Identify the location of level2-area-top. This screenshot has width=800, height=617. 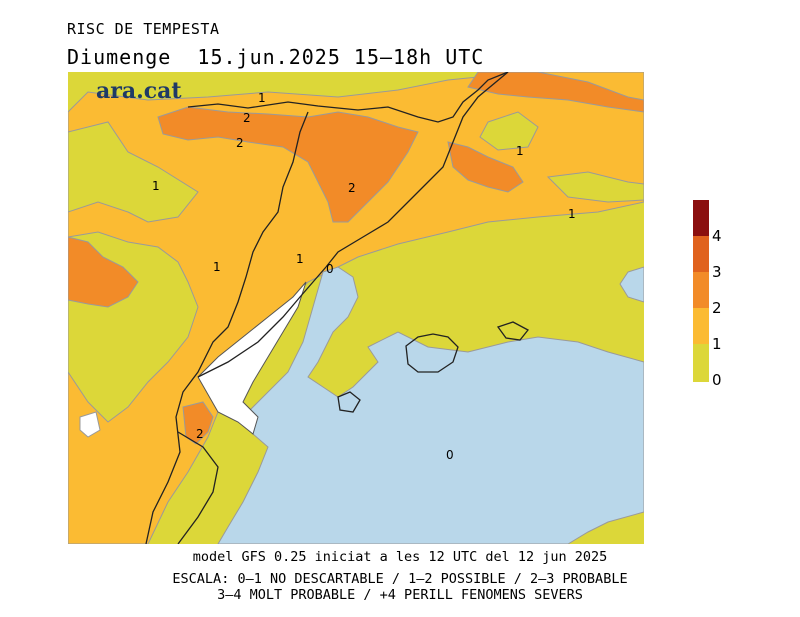
(555, 92).